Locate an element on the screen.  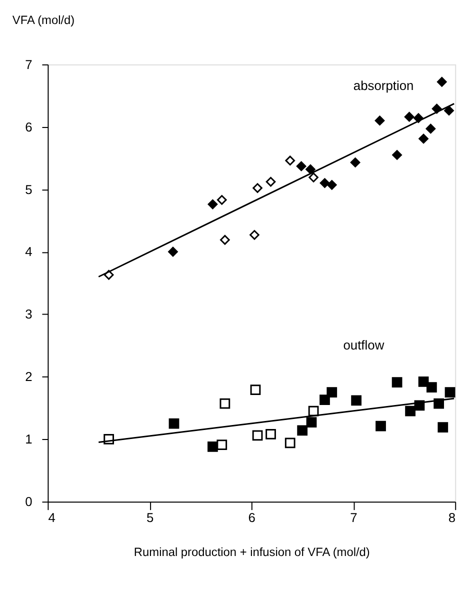
y-tick-label: 7 is located at coordinates (28, 64).